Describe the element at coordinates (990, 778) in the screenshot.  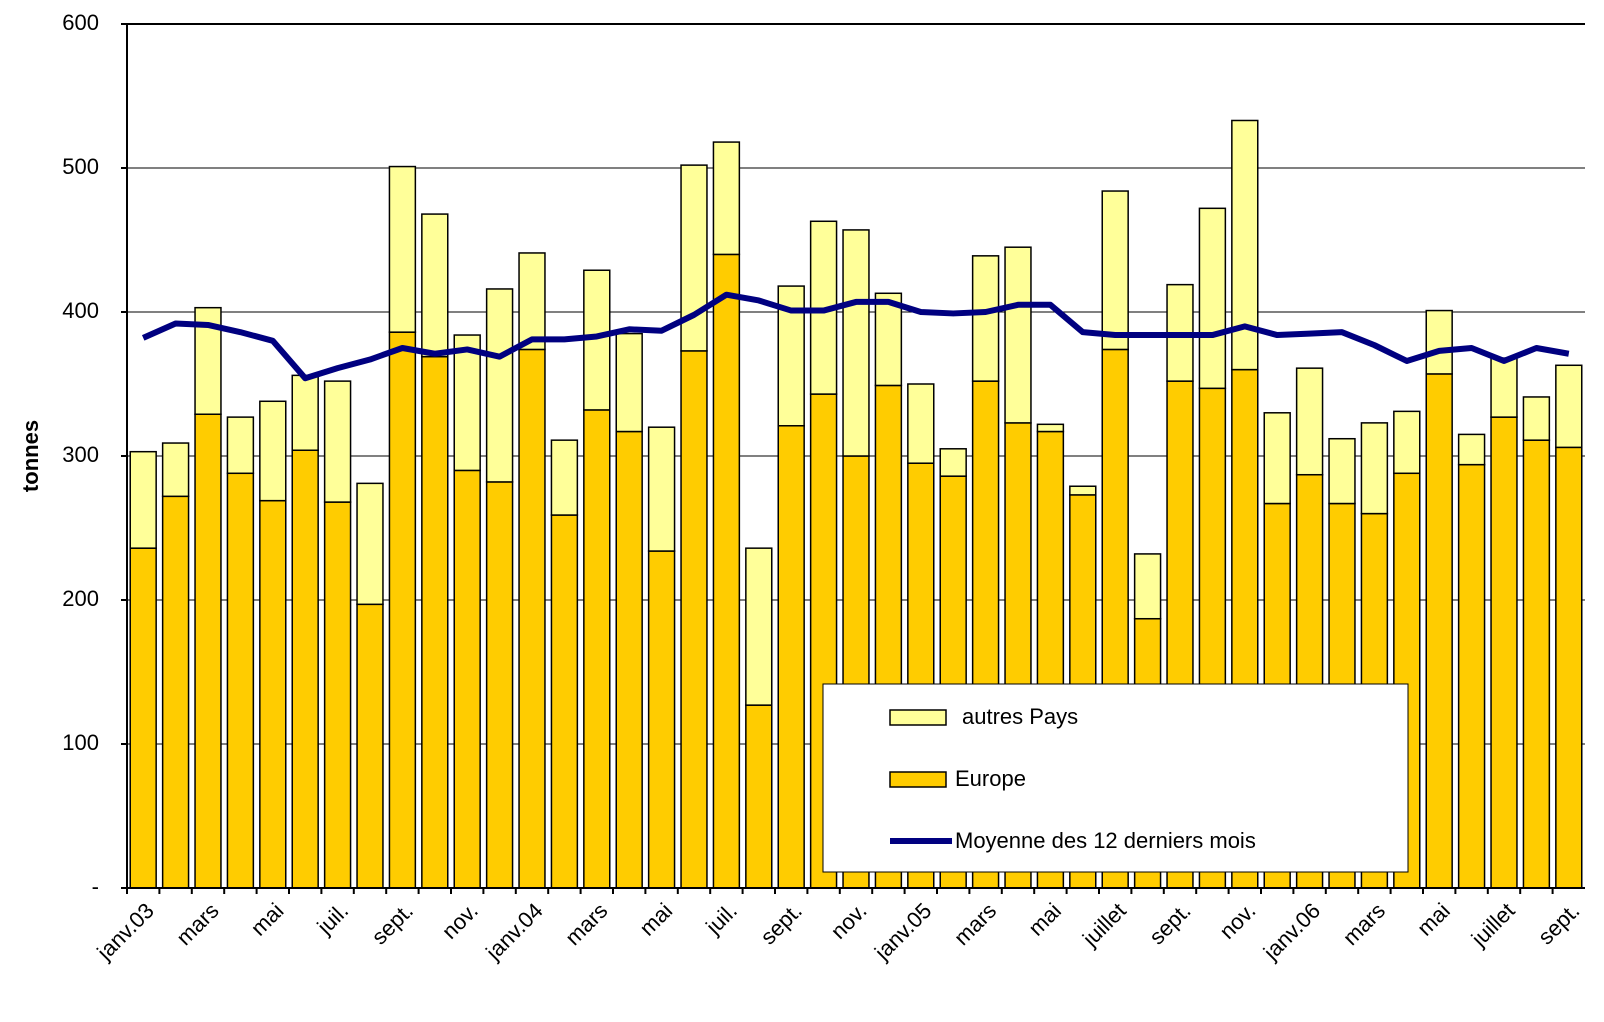
I see `legend-label: Europe` at that location.